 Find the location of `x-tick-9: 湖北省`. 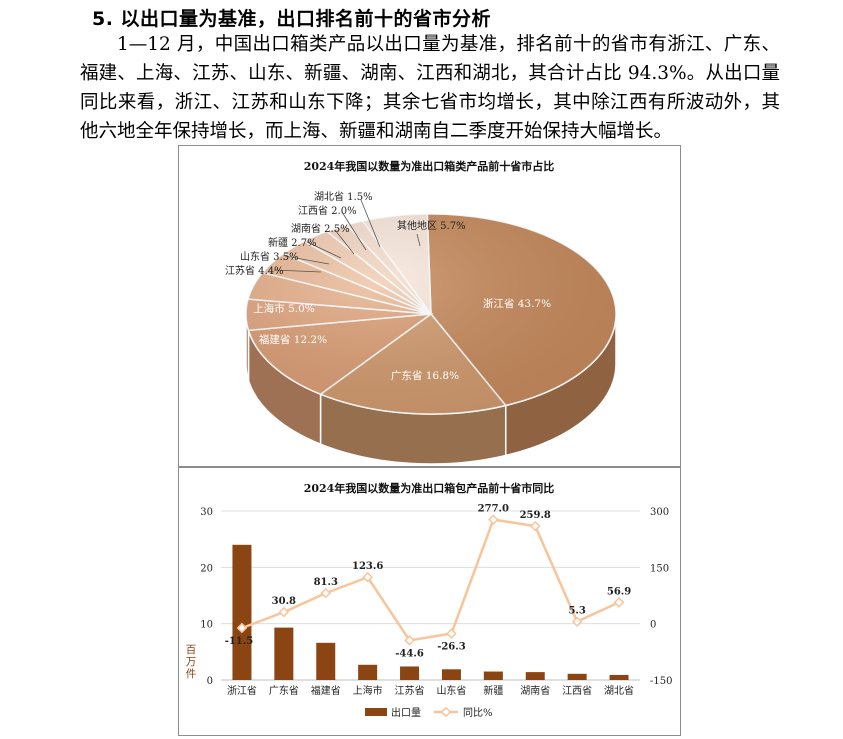

x-tick-9: 湖北省 is located at coordinates (619, 690).